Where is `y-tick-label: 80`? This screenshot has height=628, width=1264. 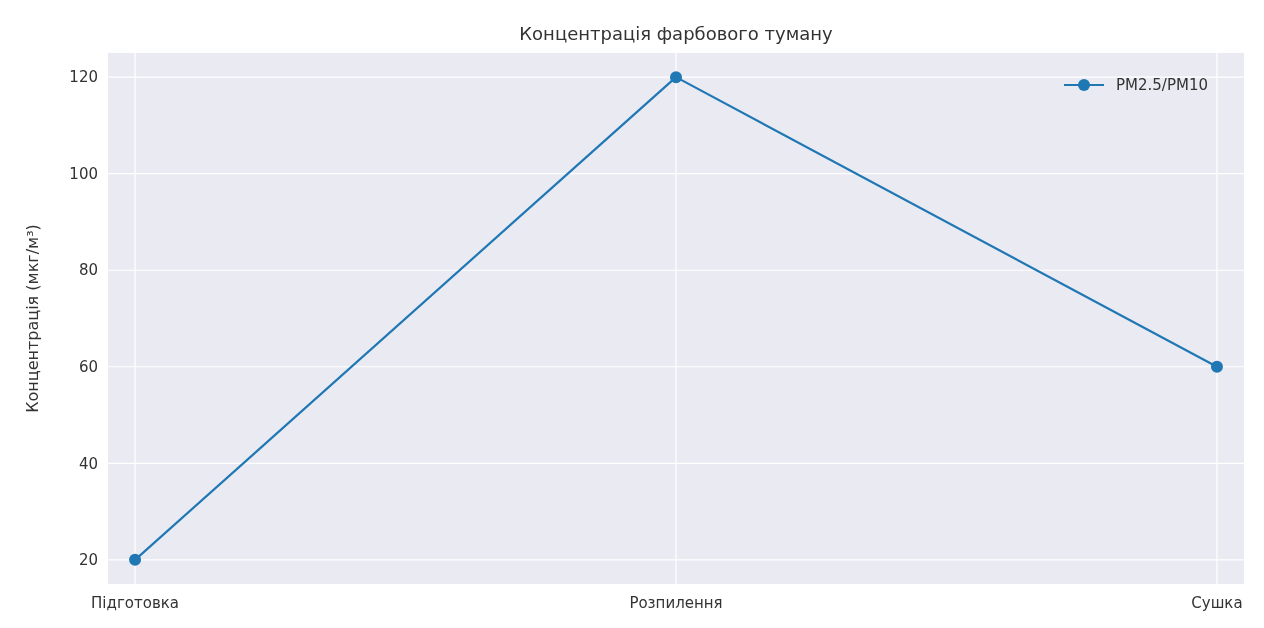
y-tick-label: 80 is located at coordinates (88, 270).